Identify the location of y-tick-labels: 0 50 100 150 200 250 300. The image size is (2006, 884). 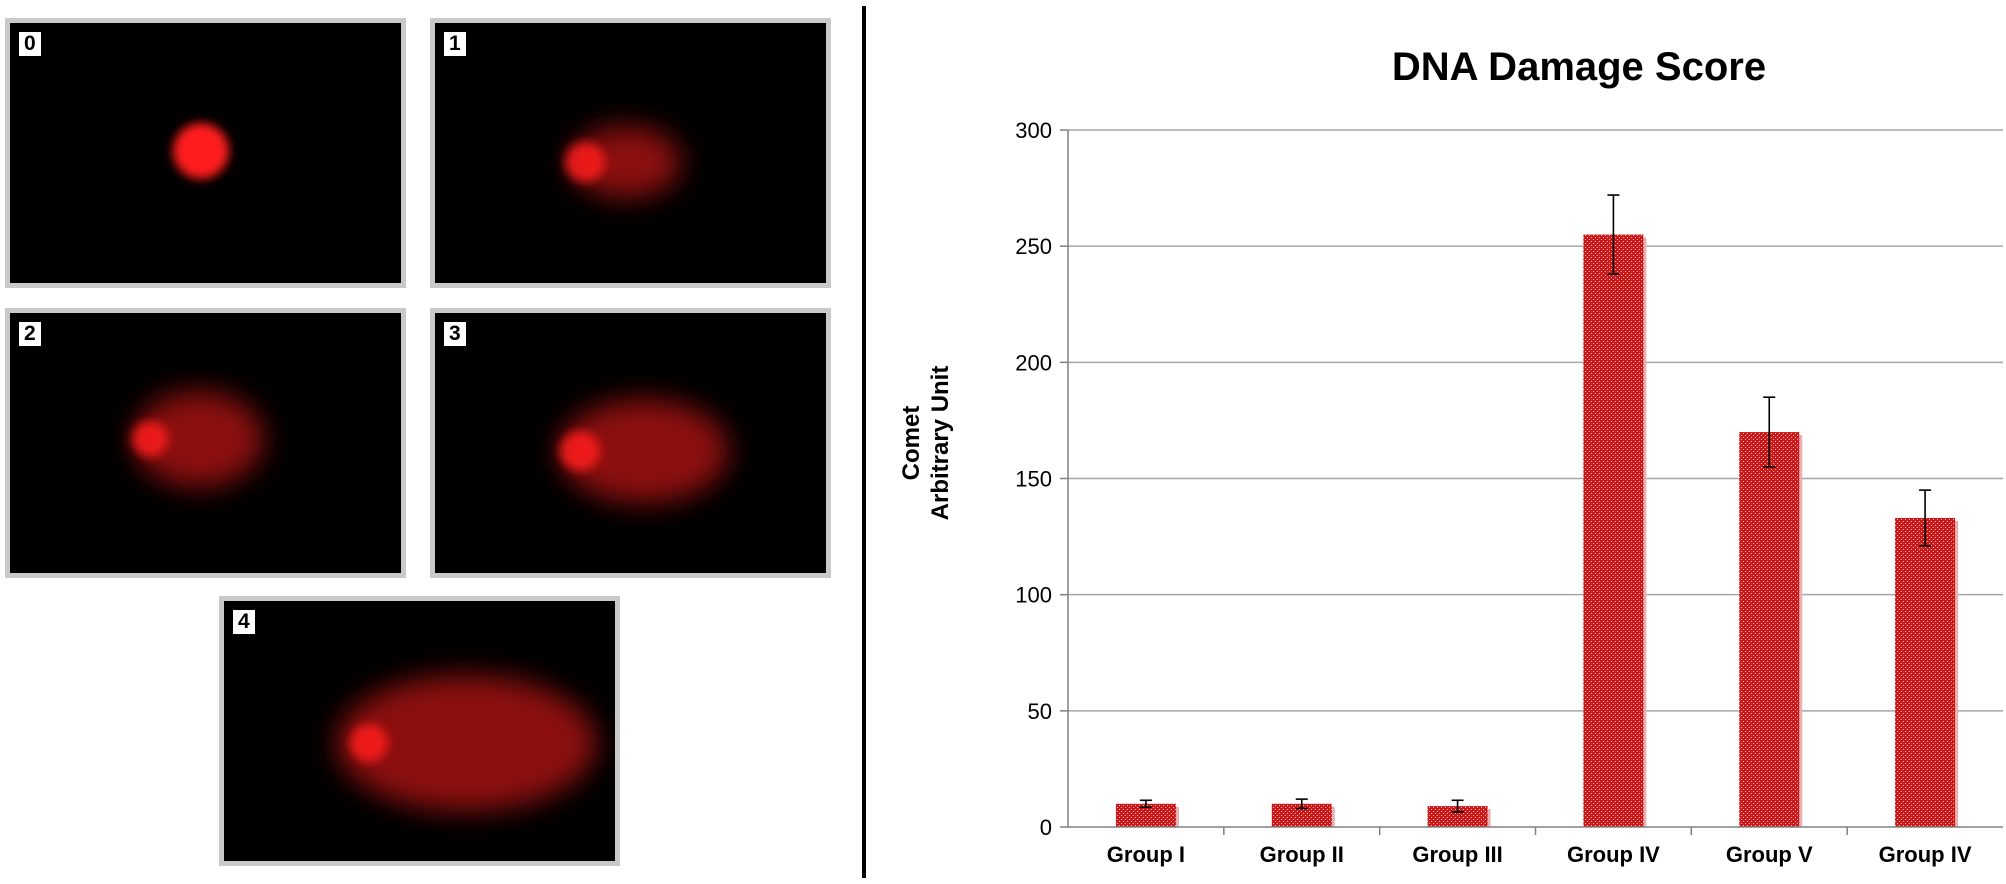
(1033, 479).